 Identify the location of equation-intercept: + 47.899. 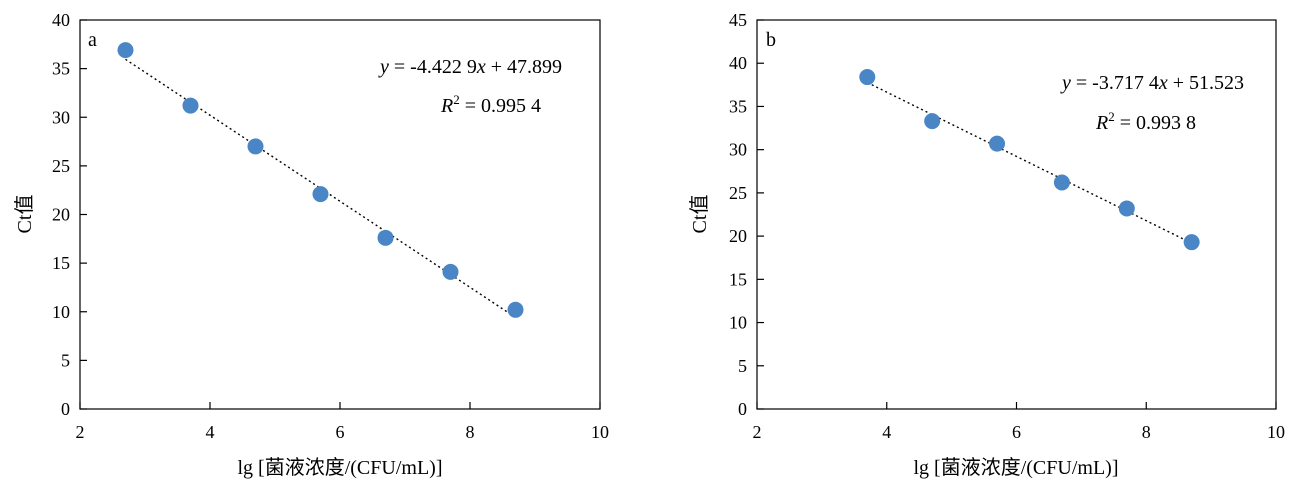
(524, 67).